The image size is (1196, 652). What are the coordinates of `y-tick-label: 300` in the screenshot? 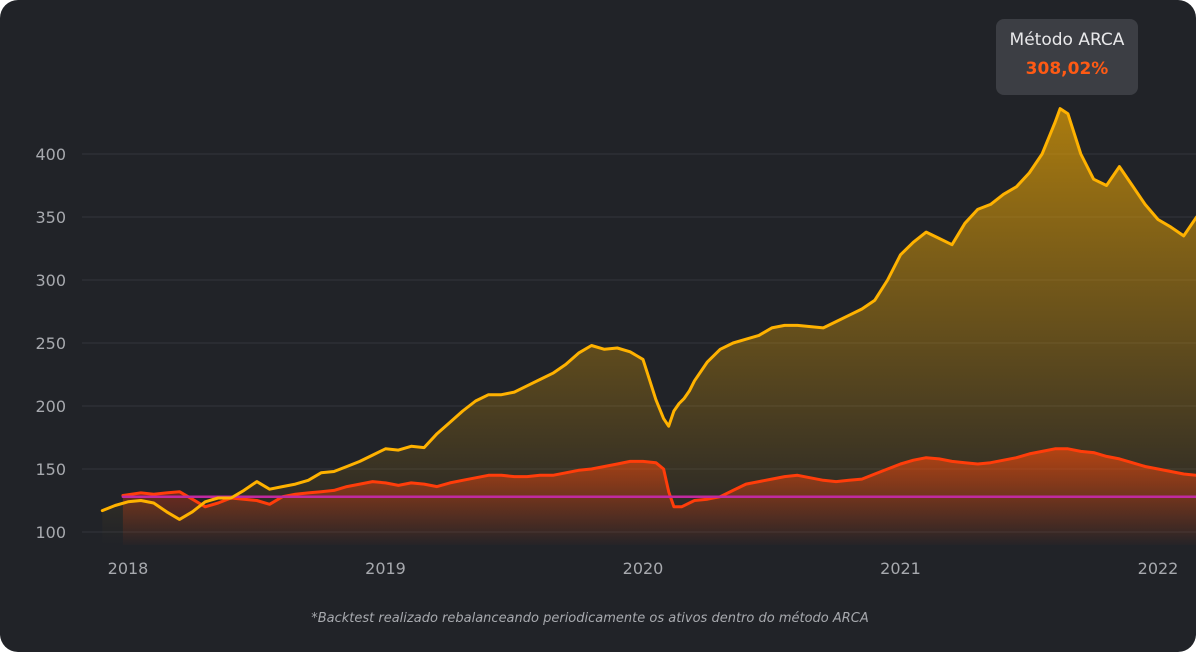 It's located at (50, 280).